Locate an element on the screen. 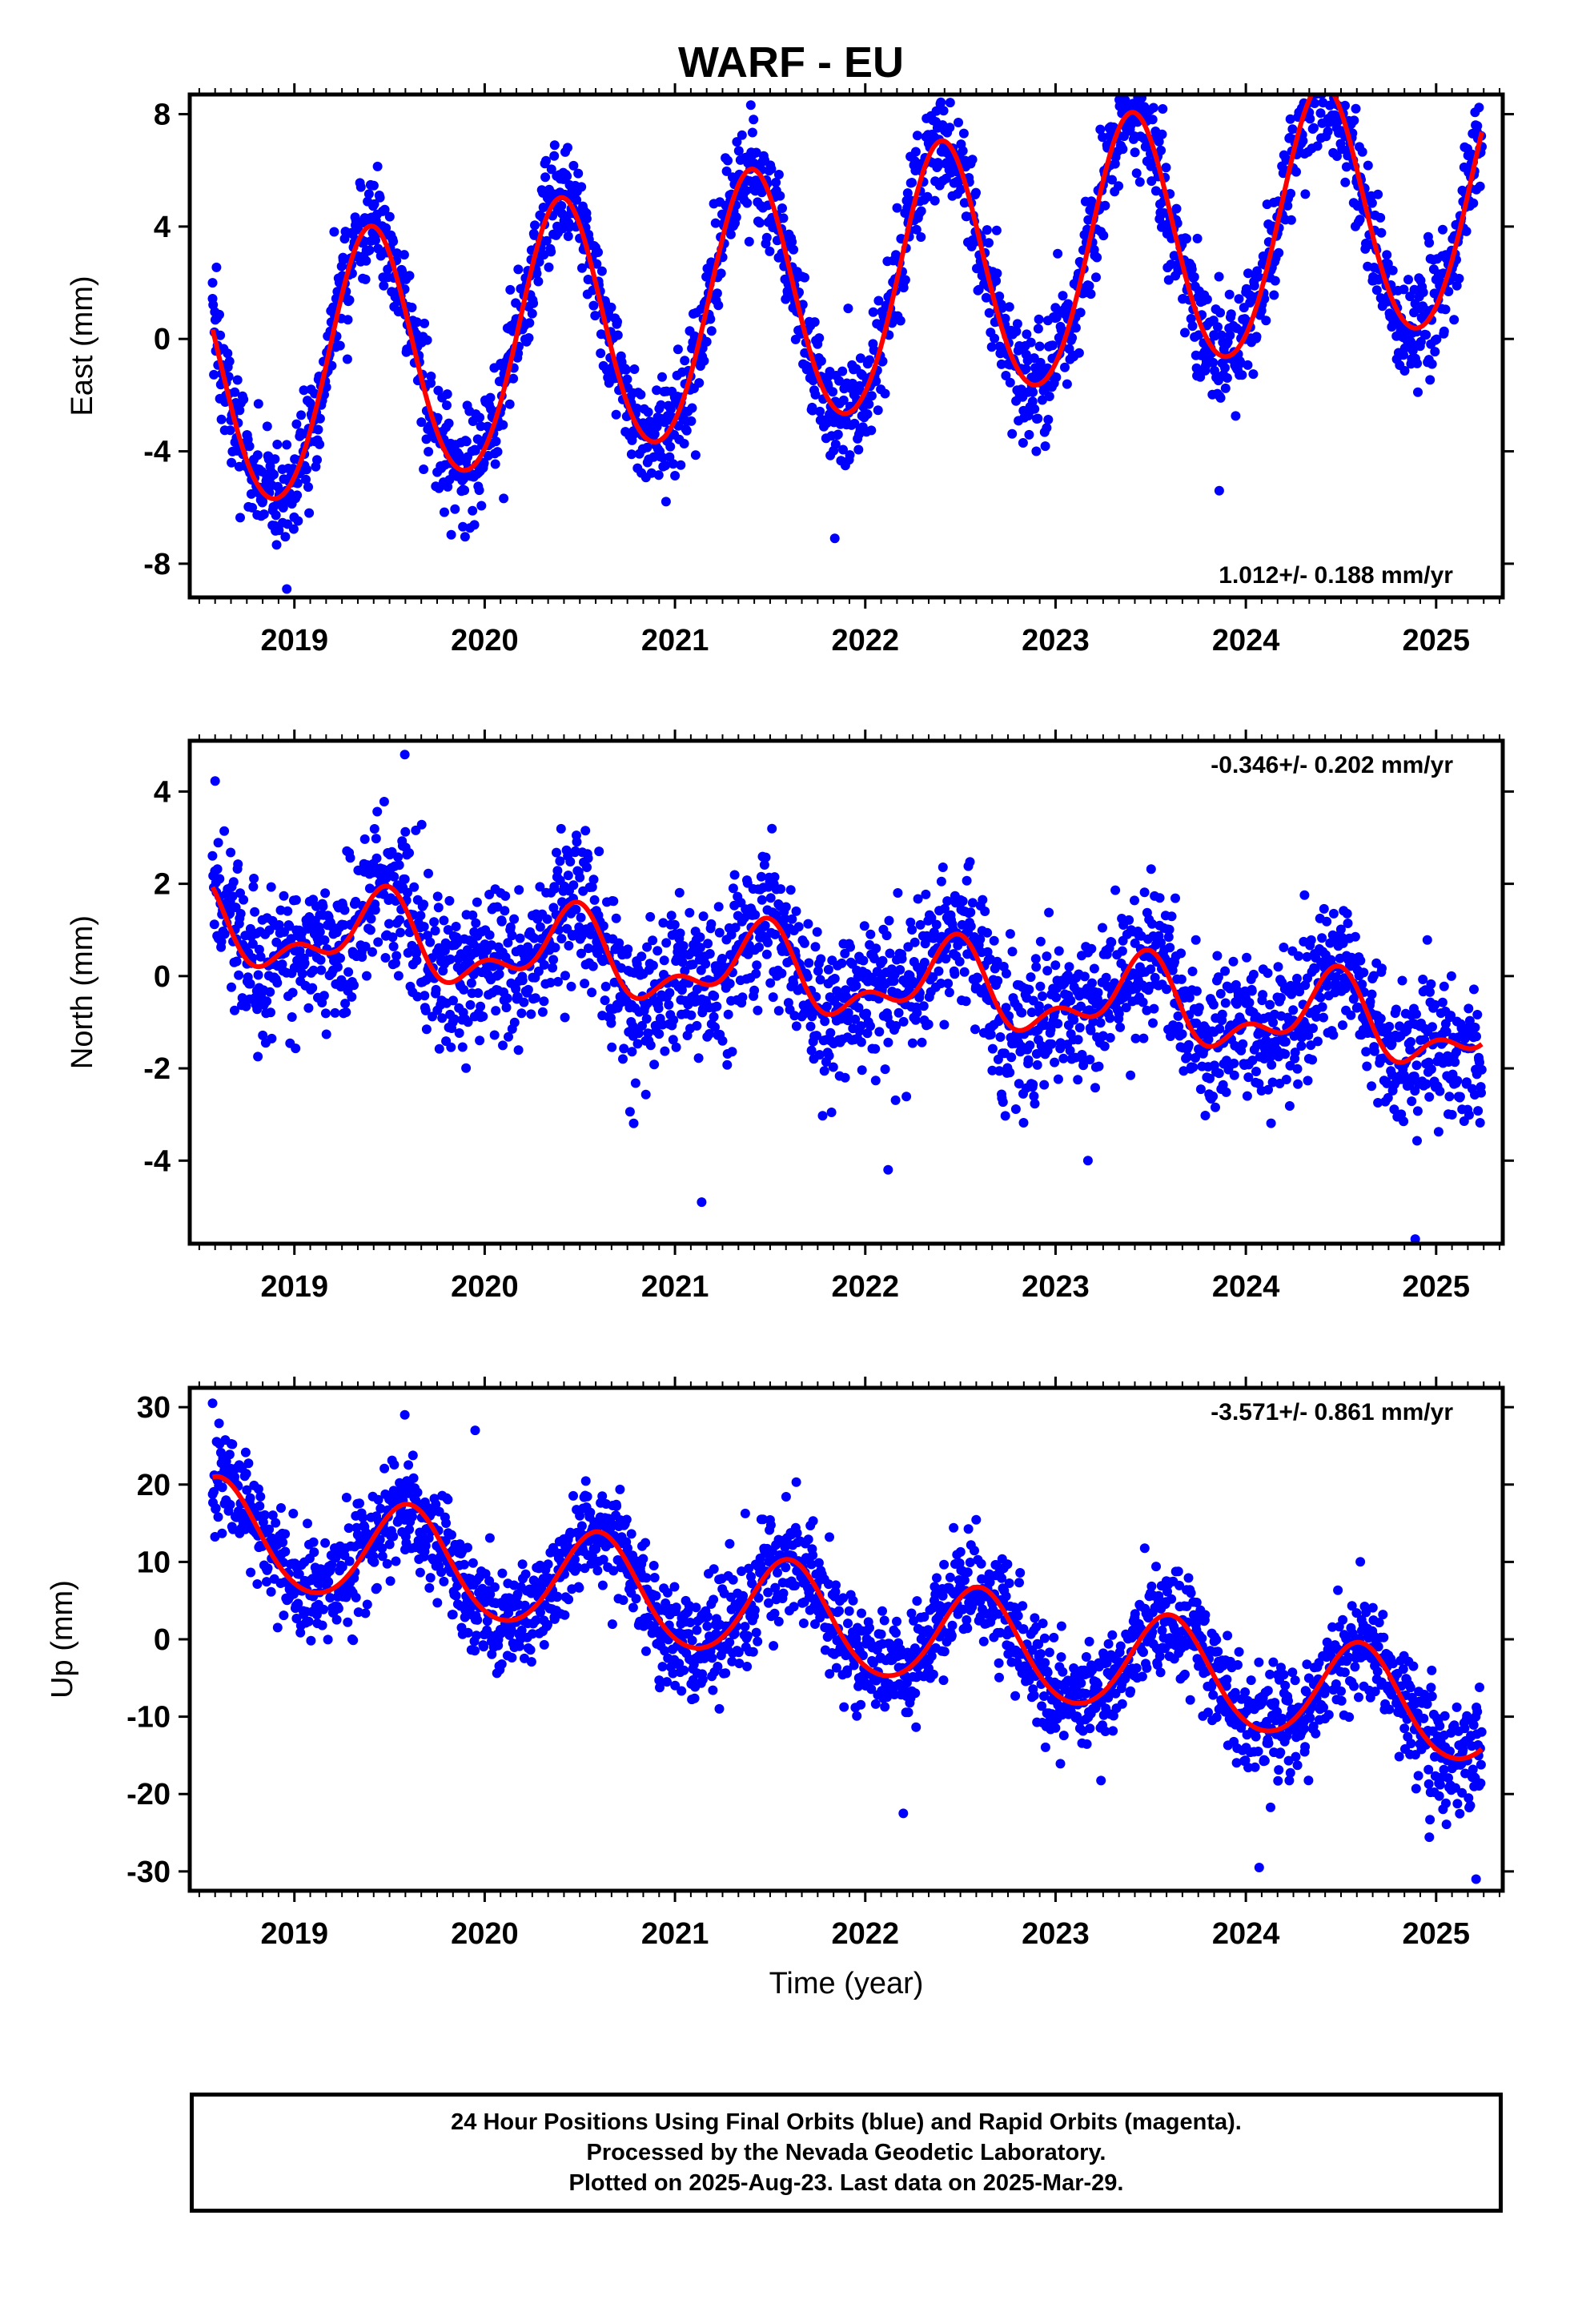 This screenshot has height=2324, width=1582. x-tick-label: 2022 is located at coordinates (865, 1287).